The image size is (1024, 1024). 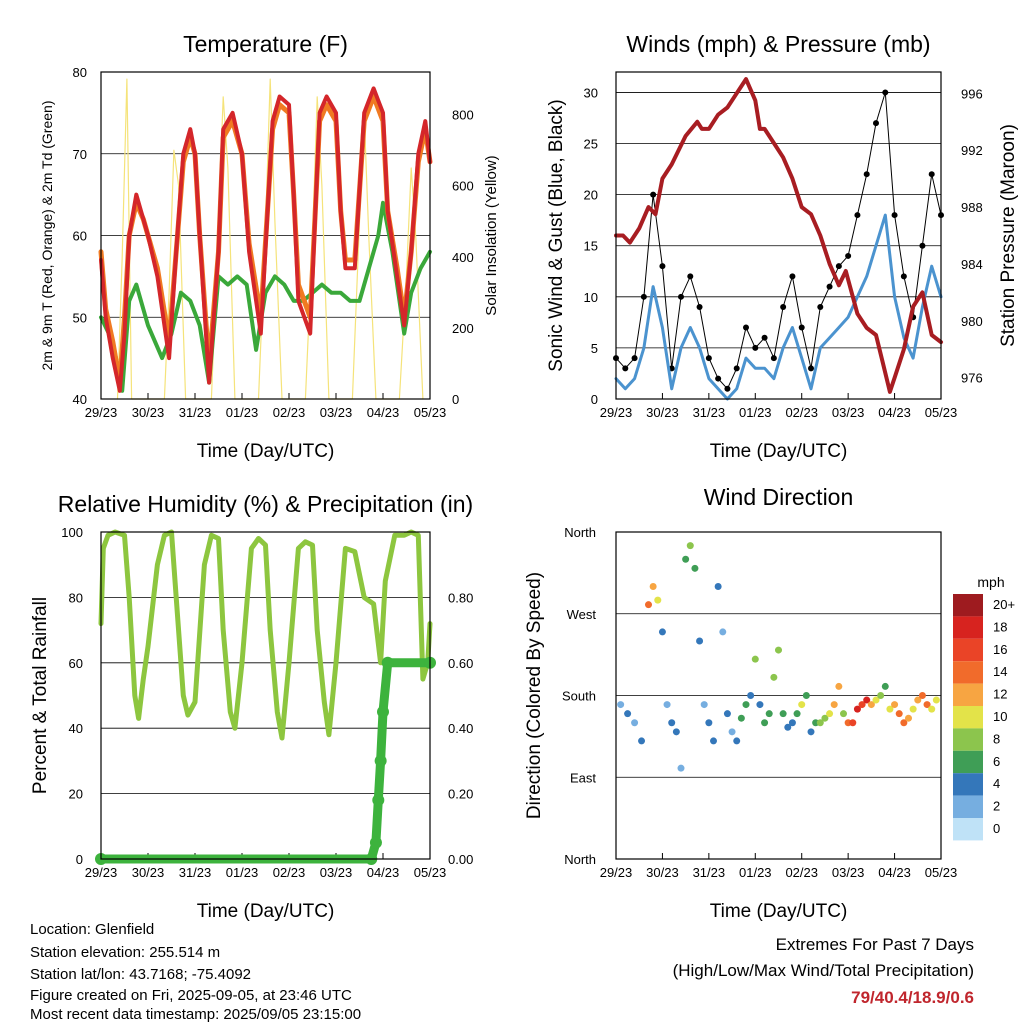 What do you see at coordinates (463, 328) in the screenshot?
I see `y2-tick-label-temperature: 200` at bounding box center [463, 328].